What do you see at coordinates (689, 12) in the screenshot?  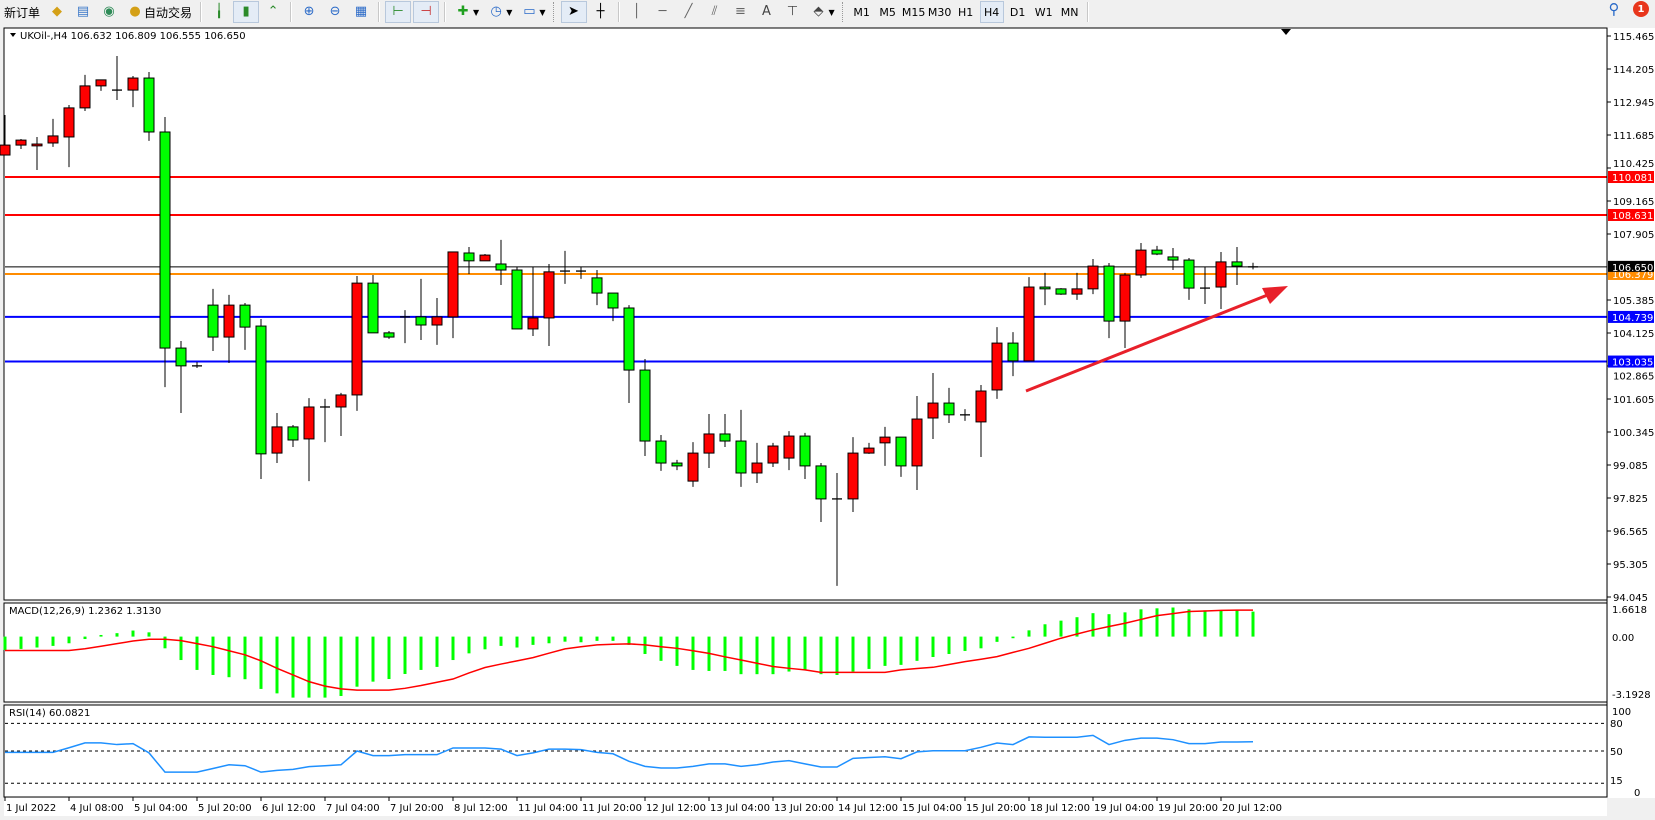 I see `trendline-button: ╱` at bounding box center [689, 12].